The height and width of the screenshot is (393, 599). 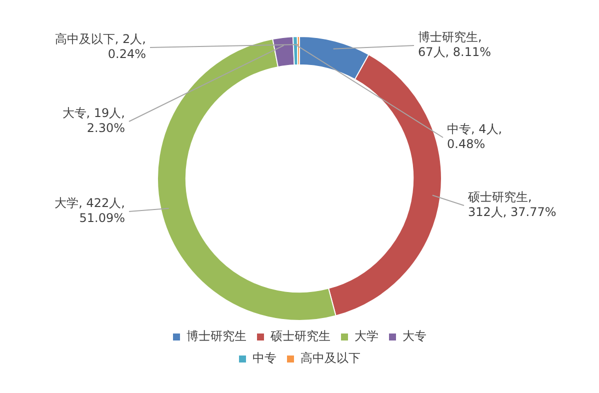 I want to click on legend-label: 中专, so click(x=264, y=358).